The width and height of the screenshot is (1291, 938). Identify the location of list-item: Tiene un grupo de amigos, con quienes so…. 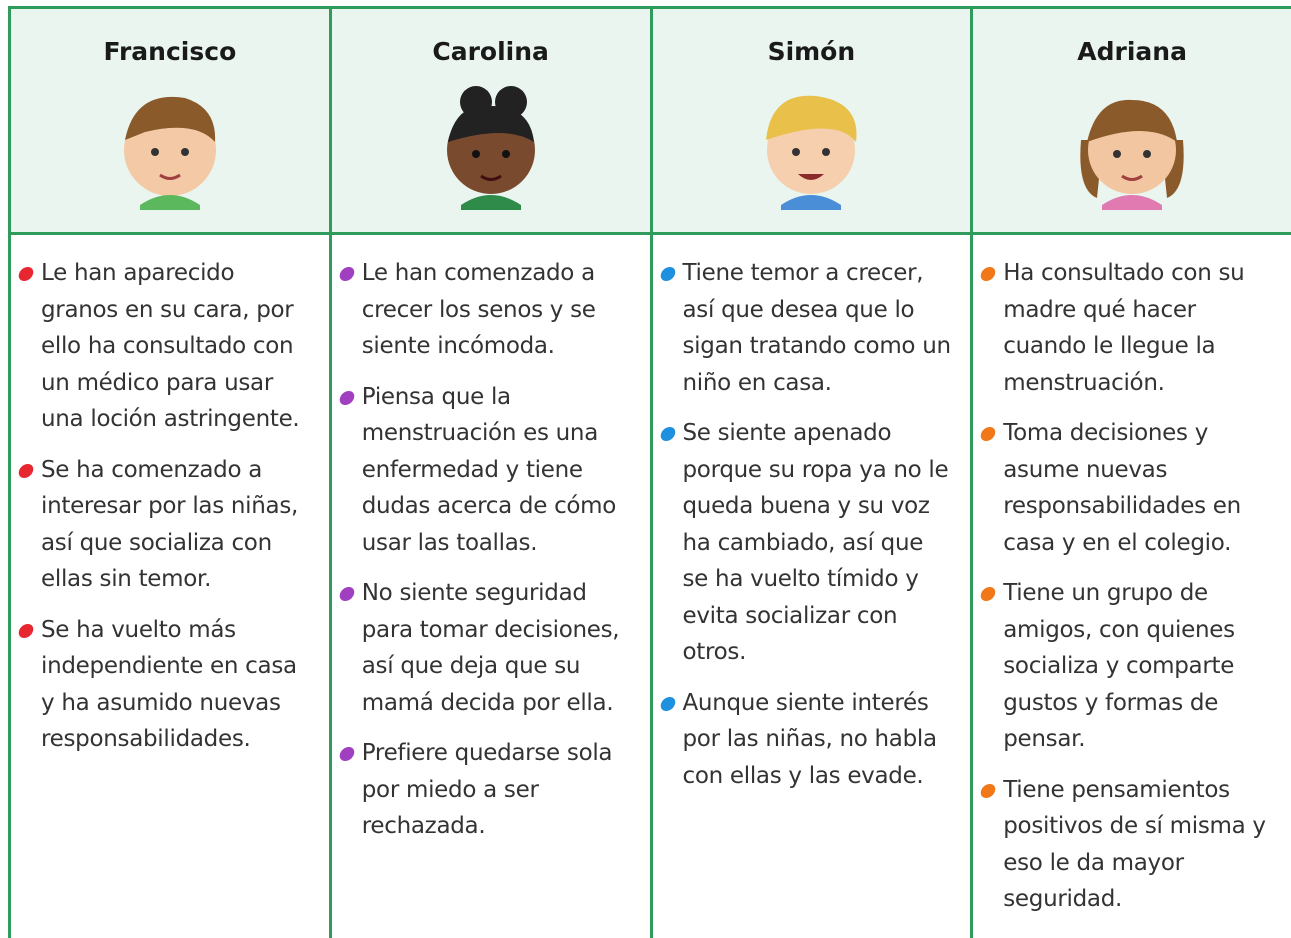
(1138, 666).